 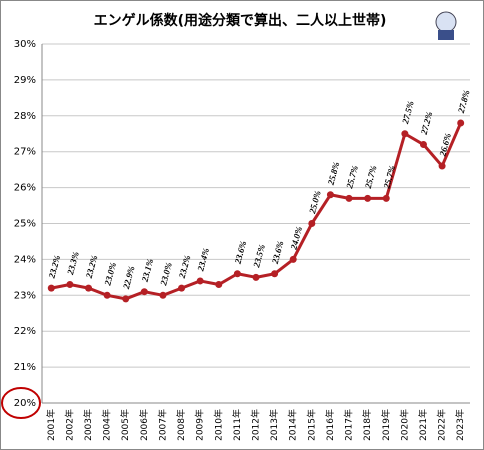 What do you see at coordinates (460, 425) in the screenshot?
I see `x-tick-label: 2023年` at bounding box center [460, 425].